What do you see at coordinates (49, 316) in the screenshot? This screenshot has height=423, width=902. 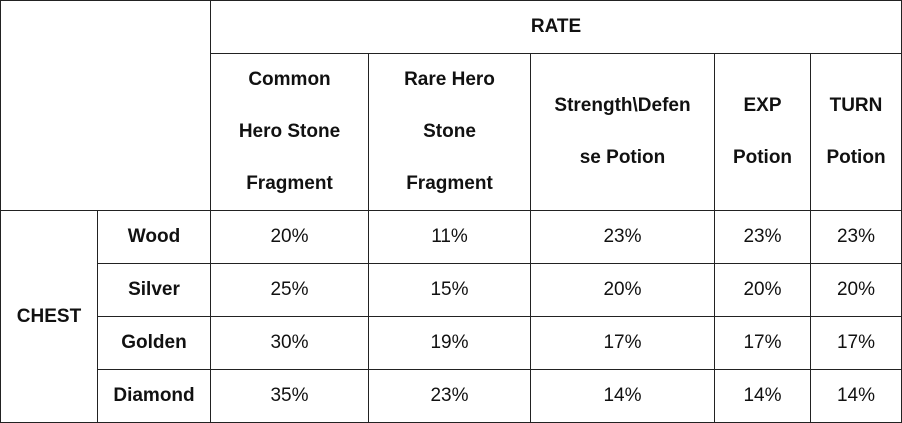 I see `chest-label: CHEST` at bounding box center [49, 316].